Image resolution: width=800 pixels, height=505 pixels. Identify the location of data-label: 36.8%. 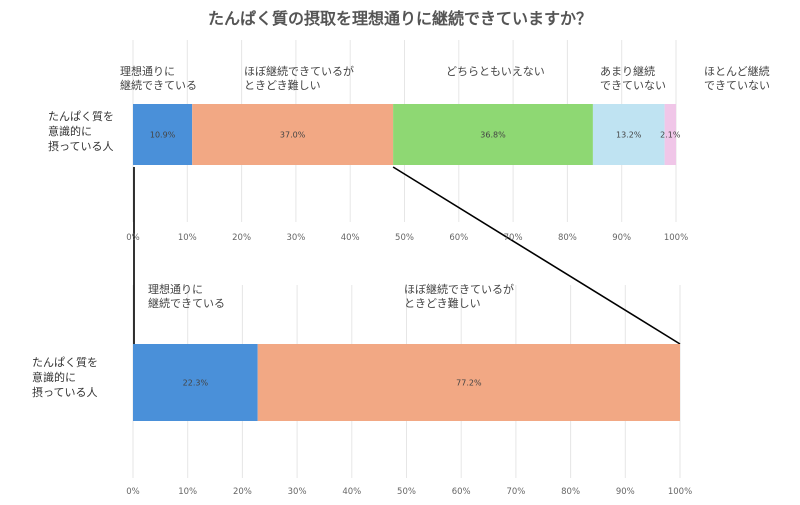
(493, 135).